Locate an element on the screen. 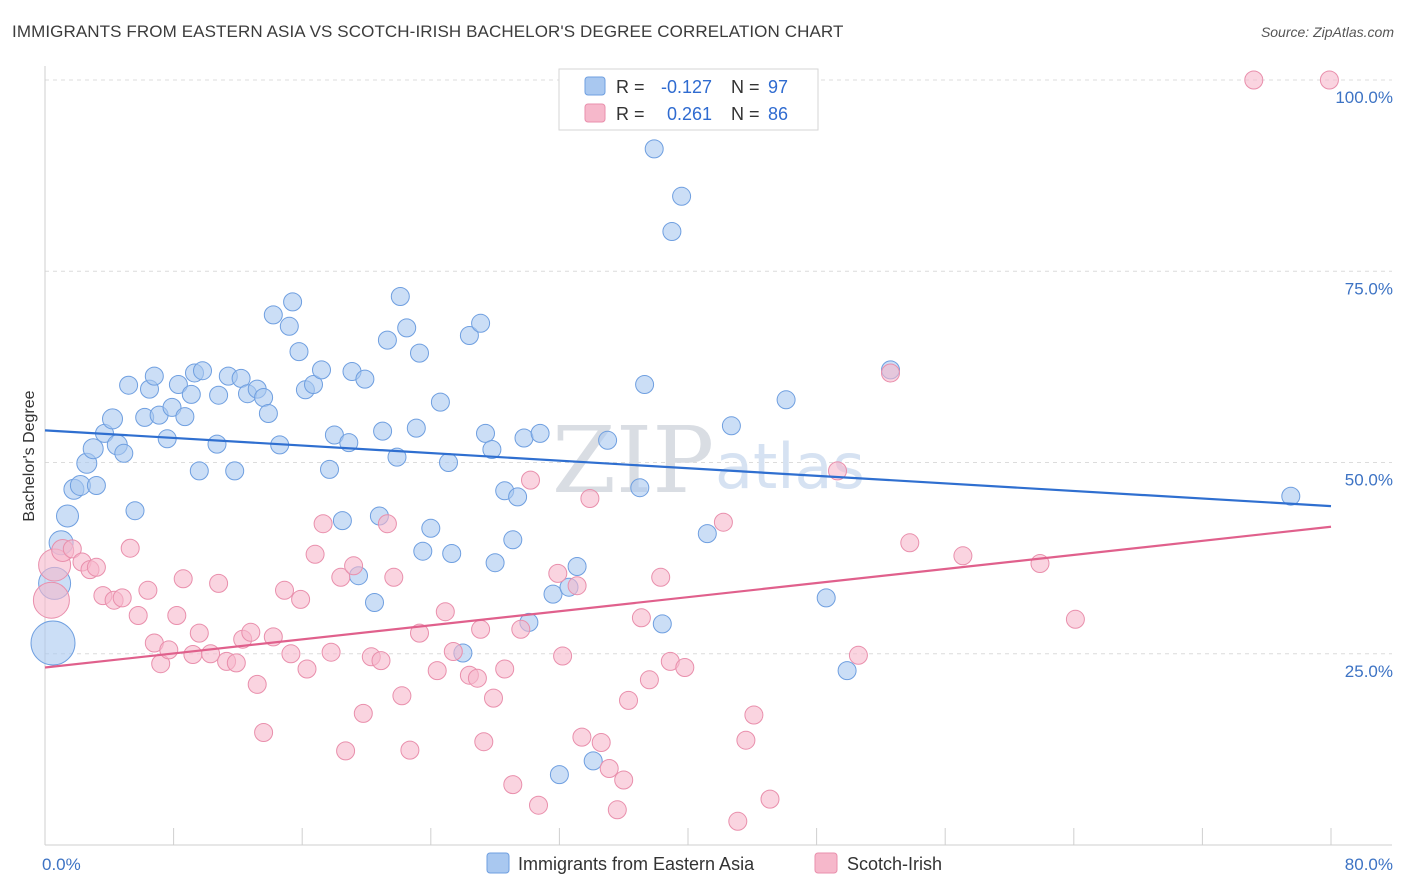 The height and width of the screenshot is (892, 1406). legend-r-label-2: R = is located at coordinates (630, 114).